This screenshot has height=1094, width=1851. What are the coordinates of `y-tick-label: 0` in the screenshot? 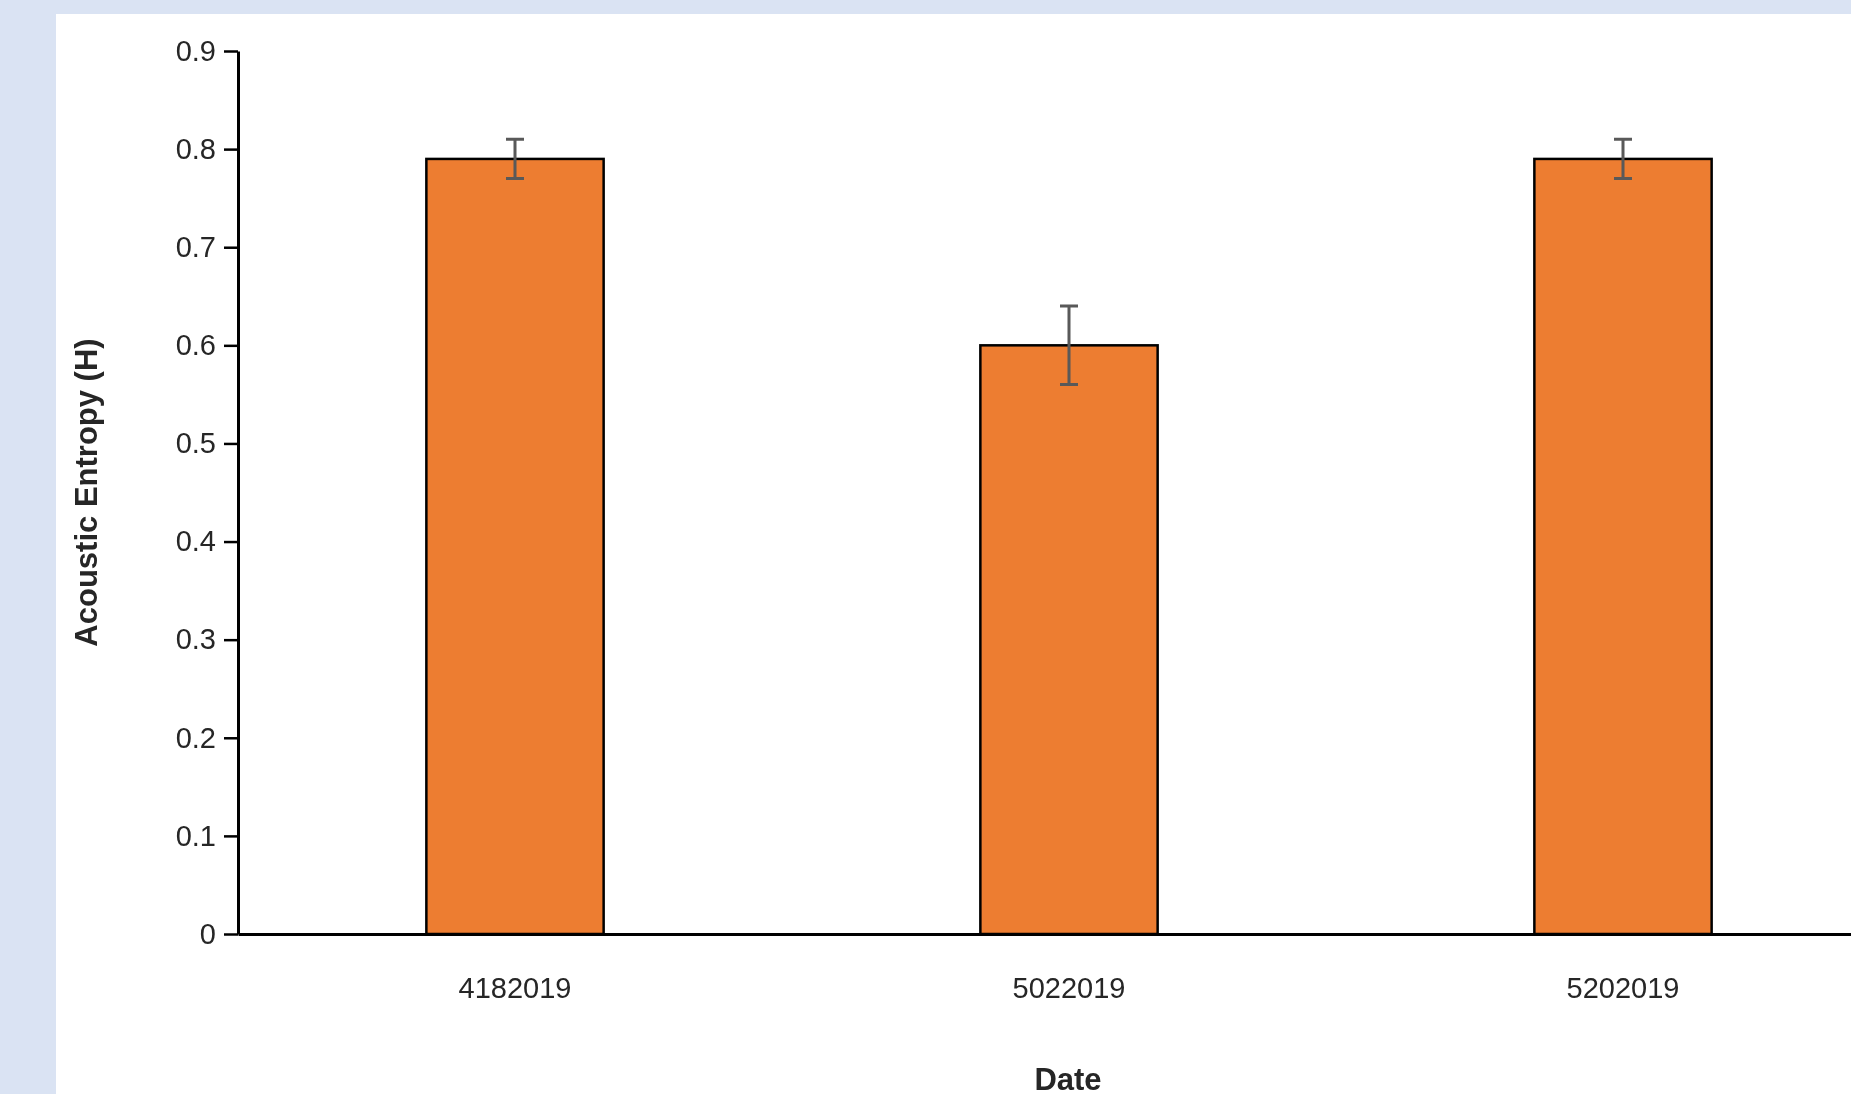 It's located at (207, 933).